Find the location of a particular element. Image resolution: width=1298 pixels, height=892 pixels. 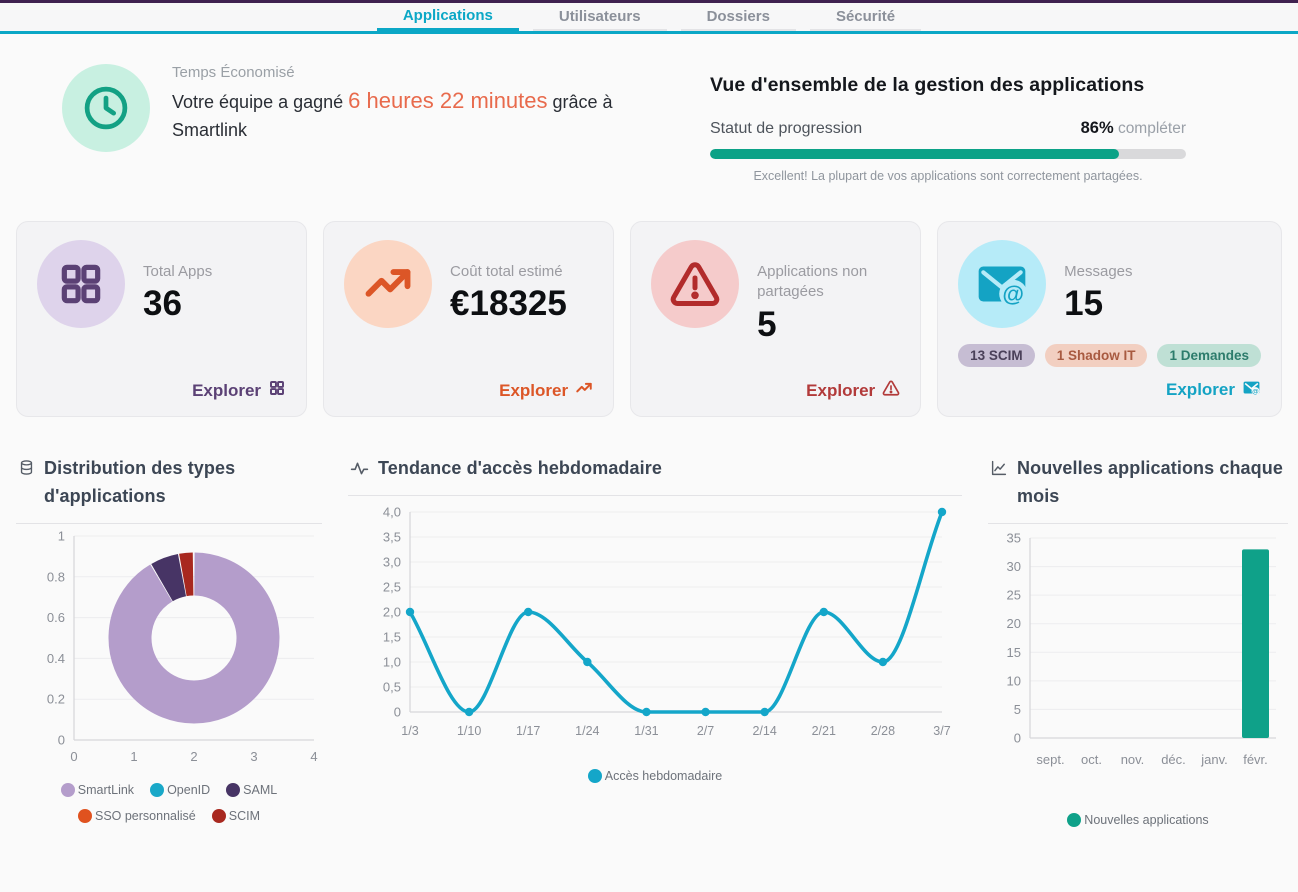

legend-item: OpenID is located at coordinates (180, 789).